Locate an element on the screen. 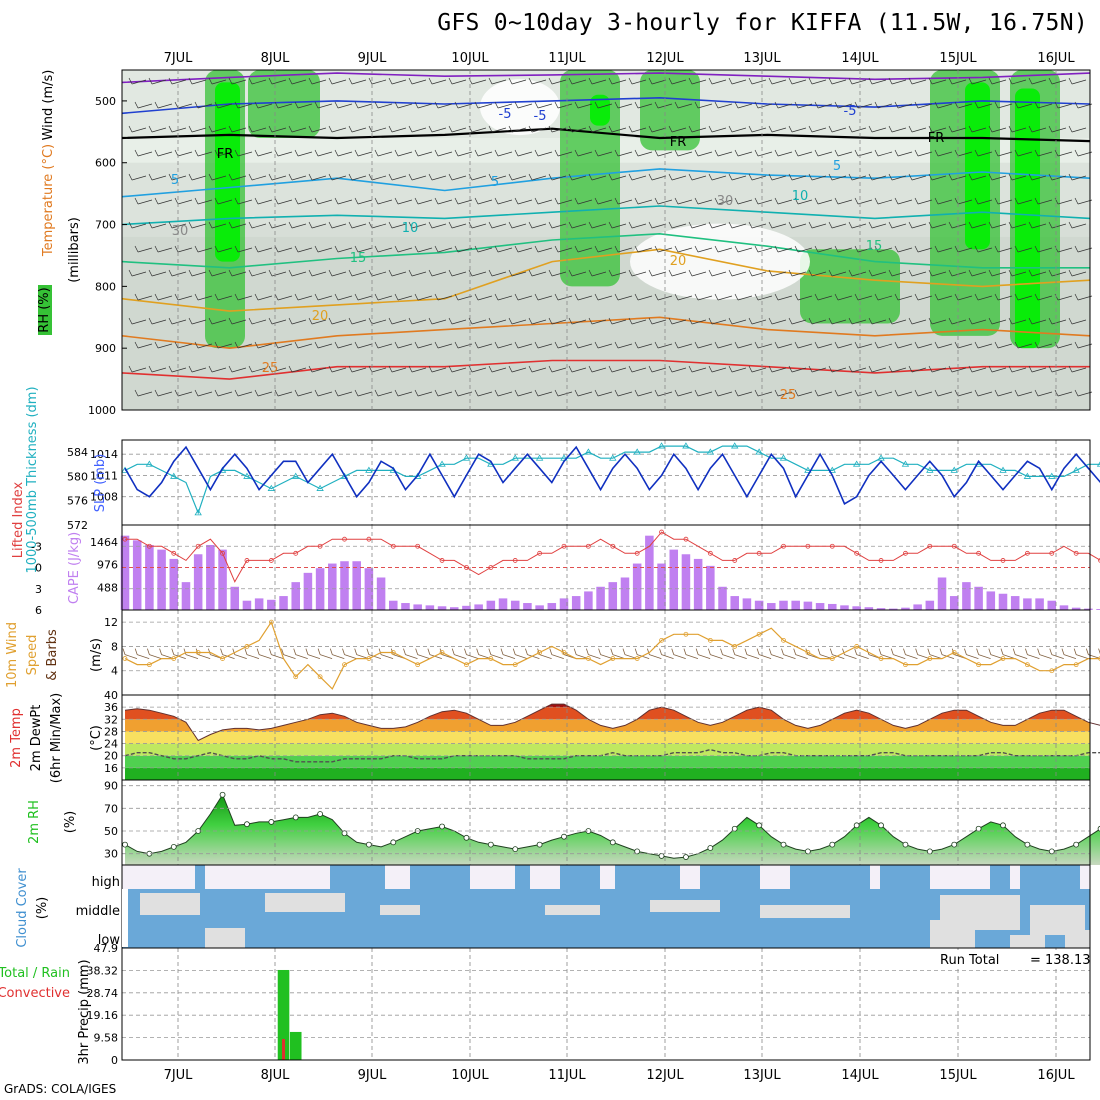  wind-tick-2: 4 is located at coordinates (114, 671).